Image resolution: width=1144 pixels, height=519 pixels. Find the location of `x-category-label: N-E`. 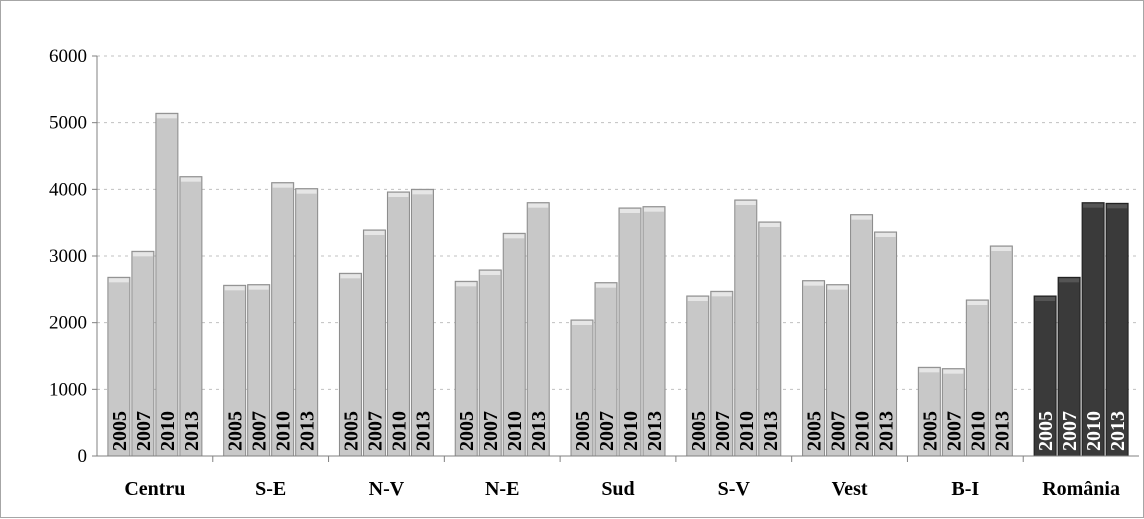

x-category-label: N-E is located at coordinates (502, 489).